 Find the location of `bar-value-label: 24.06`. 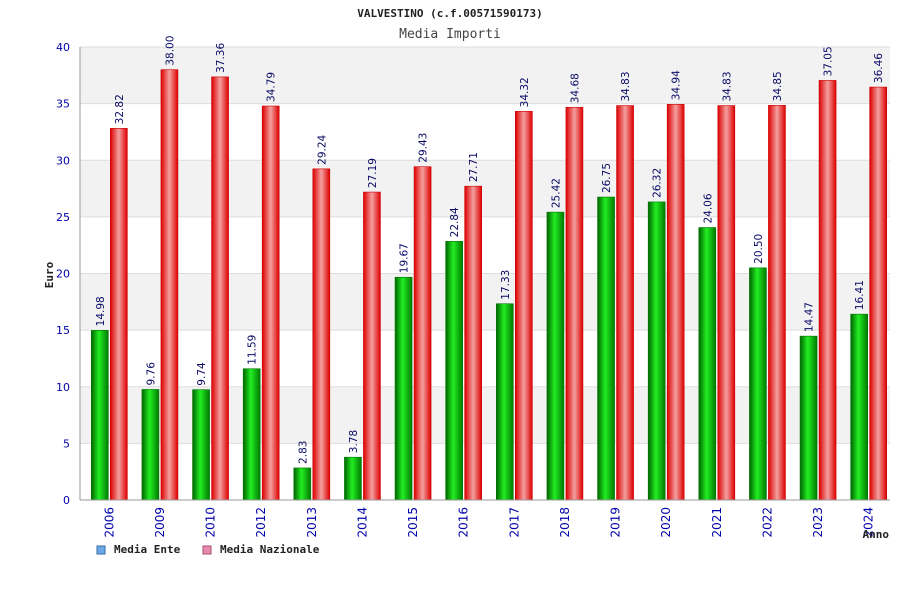

bar-value-label: 24.06 is located at coordinates (708, 208).